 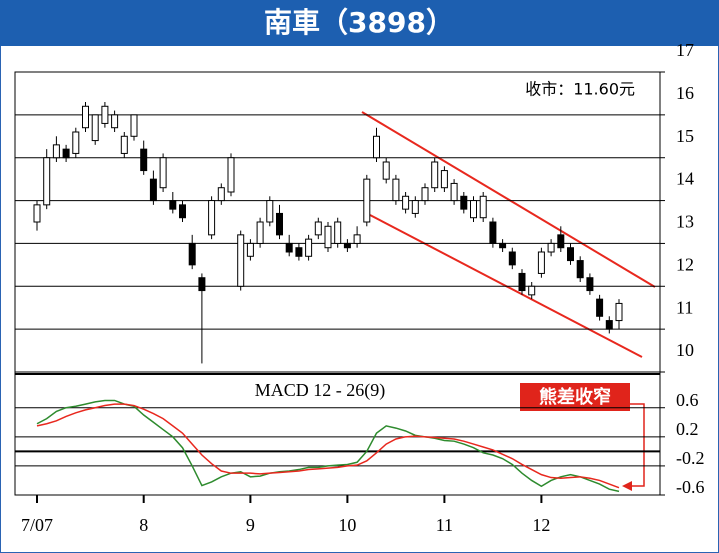 I want to click on y-tick-label: 17, so click(x=685, y=50).